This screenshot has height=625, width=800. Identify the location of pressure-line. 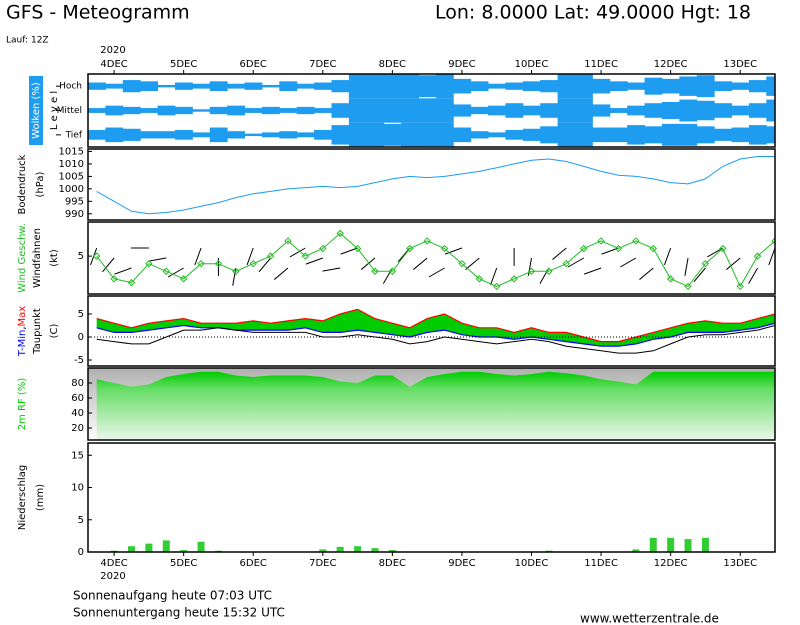
(435, 185).